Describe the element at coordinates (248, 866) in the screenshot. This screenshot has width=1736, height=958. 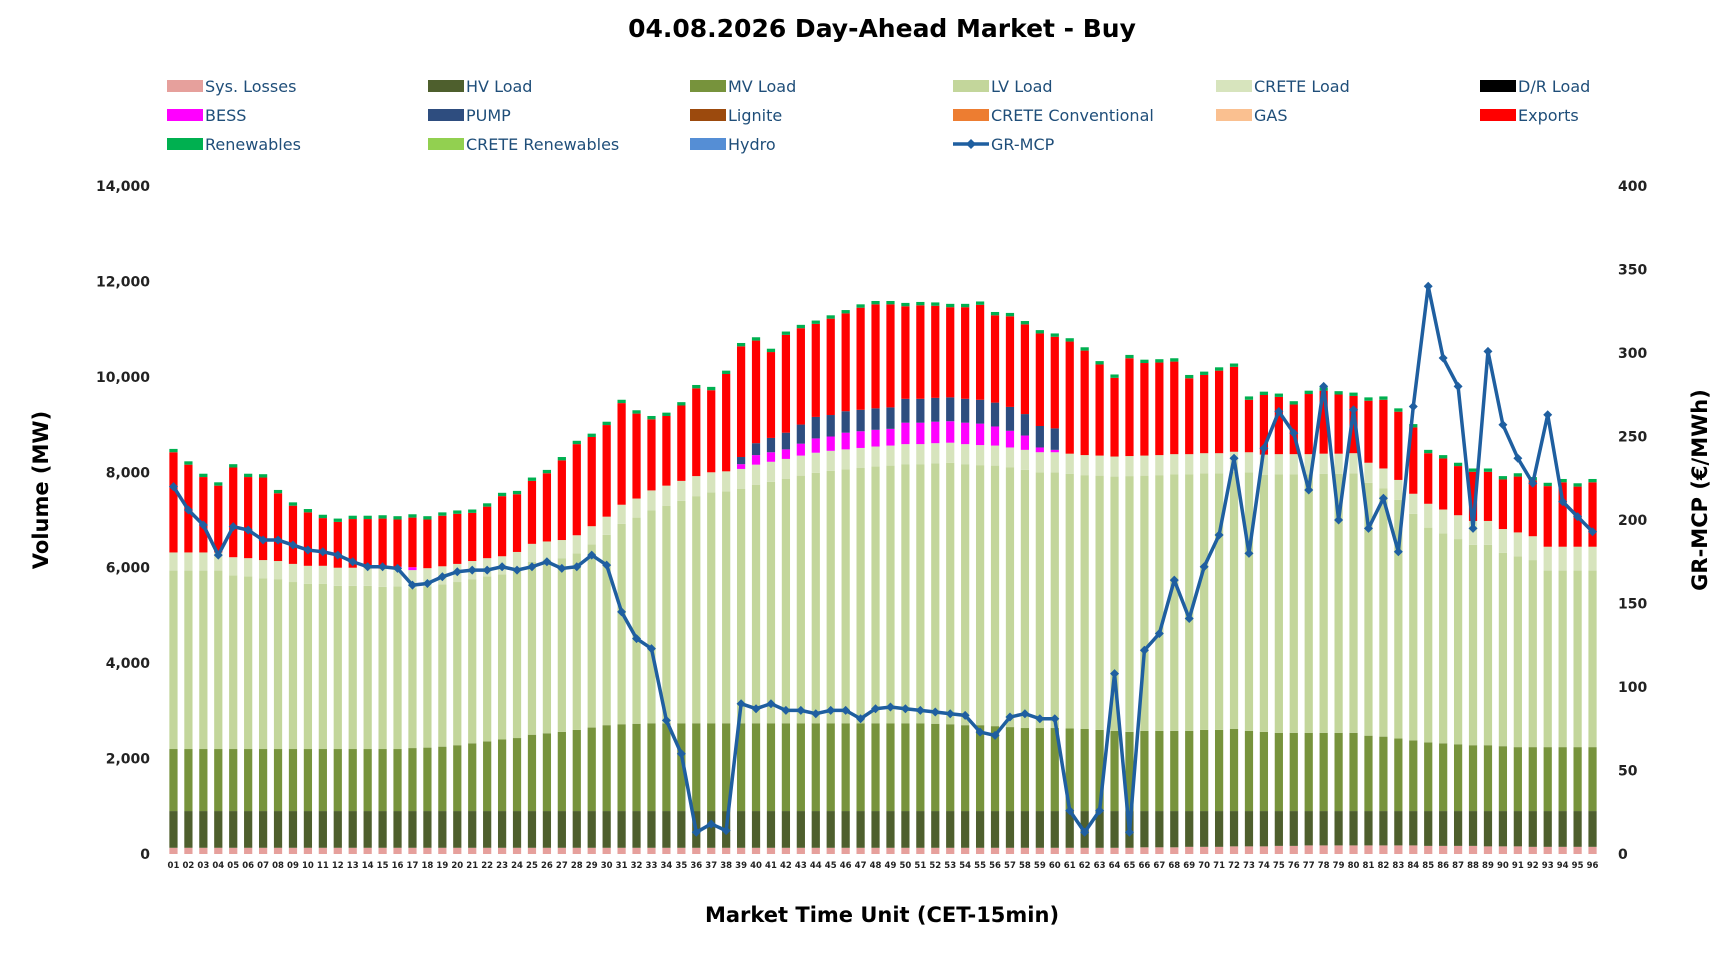
I see `x-tick-label: 06` at that location.